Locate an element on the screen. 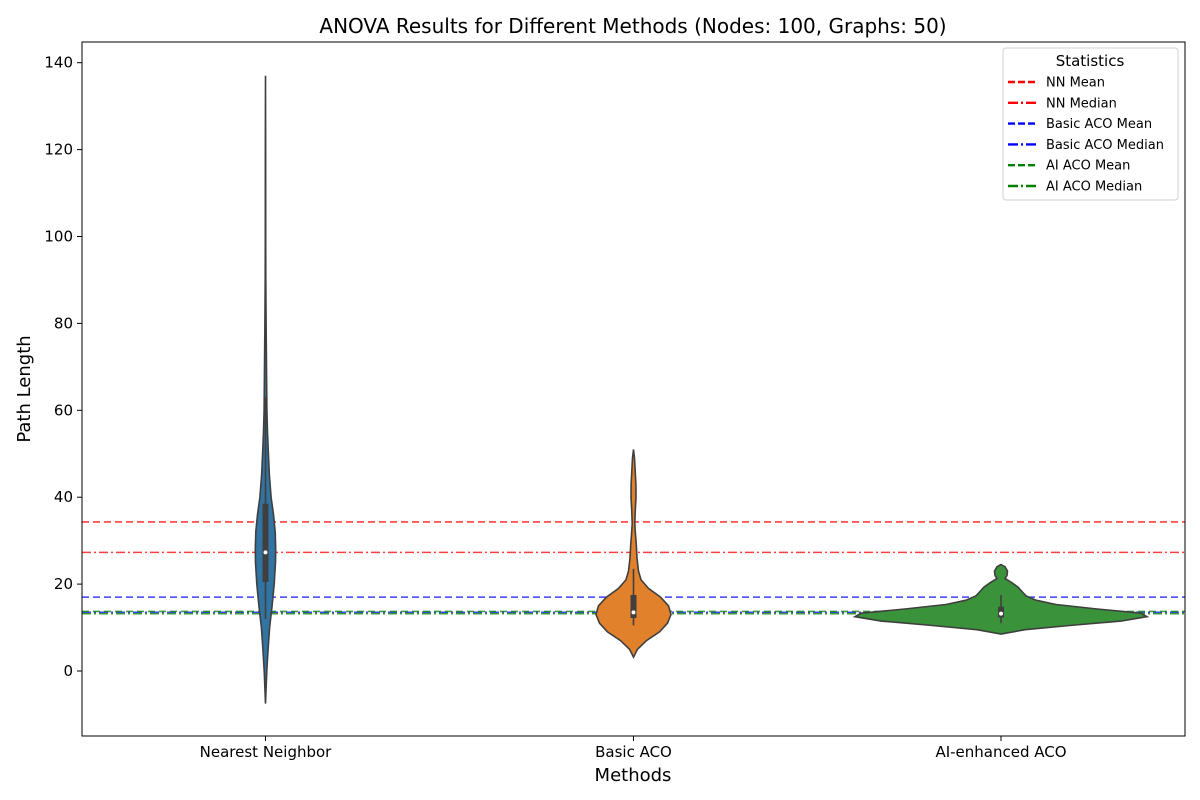  x-tick-label: AI-enhanced ACO is located at coordinates (1000, 752).